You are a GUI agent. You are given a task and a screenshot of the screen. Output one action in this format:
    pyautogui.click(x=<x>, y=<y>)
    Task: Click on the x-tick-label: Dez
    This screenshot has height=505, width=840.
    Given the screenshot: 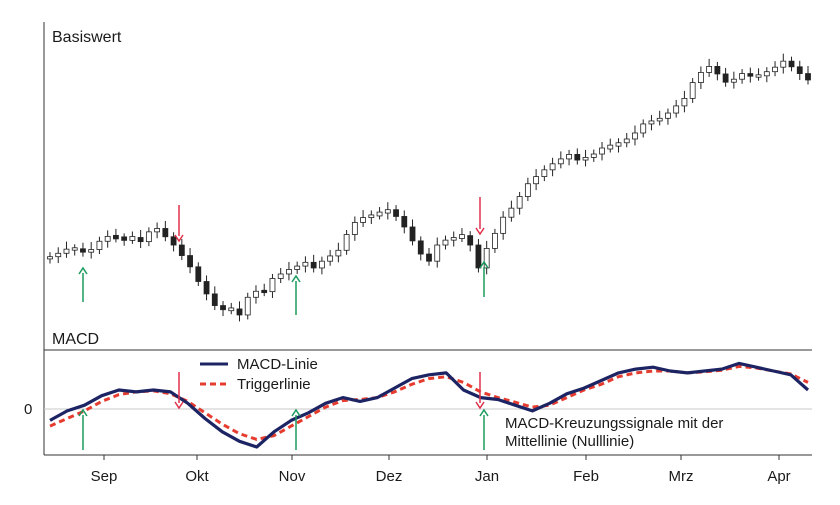 What is the action you would take?
    pyautogui.click(x=389, y=476)
    